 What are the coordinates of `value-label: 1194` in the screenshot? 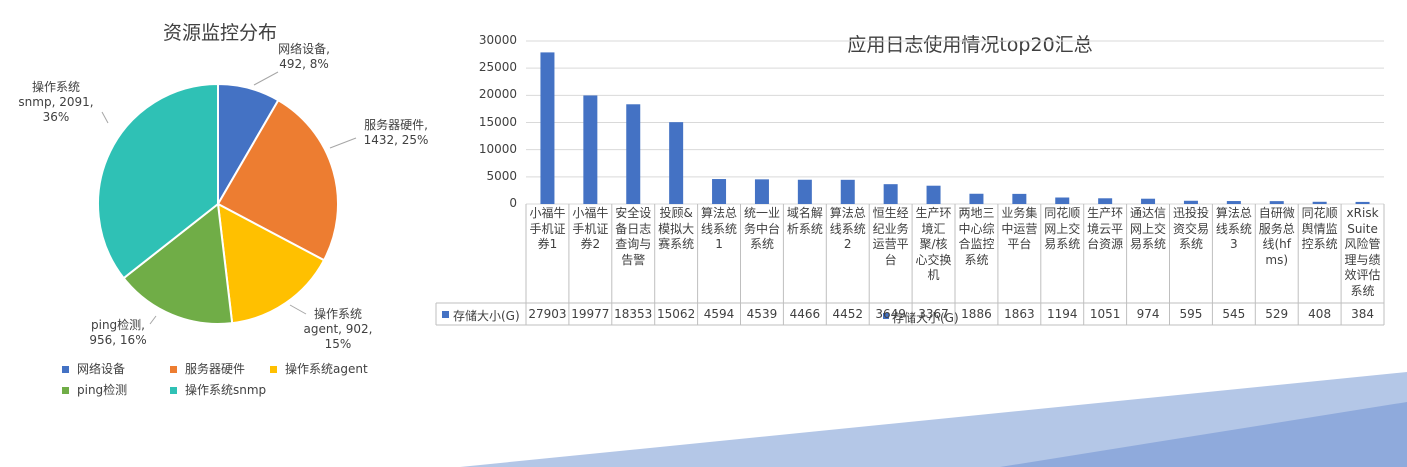 It's located at (1062, 314).